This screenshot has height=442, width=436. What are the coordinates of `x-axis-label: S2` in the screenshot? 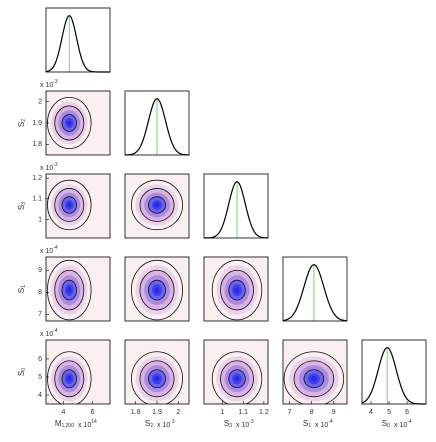 It's located at (149, 424).